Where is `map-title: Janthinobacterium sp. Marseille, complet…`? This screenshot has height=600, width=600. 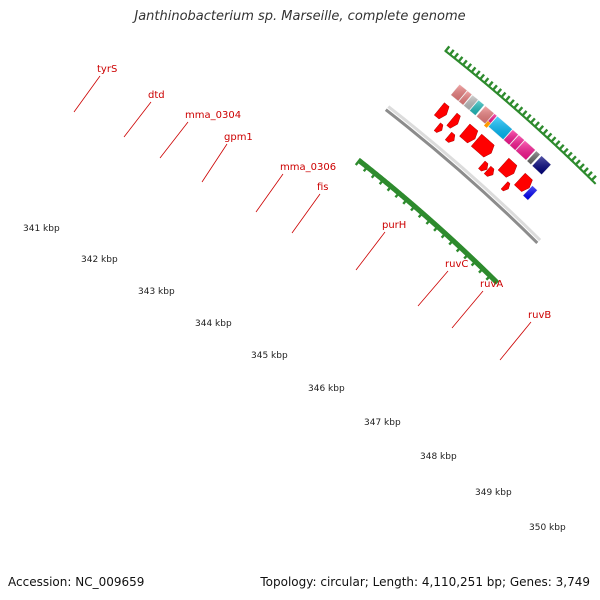
map-title: Janthinobacterium sp. Marseille, complet… is located at coordinates (300, 16).